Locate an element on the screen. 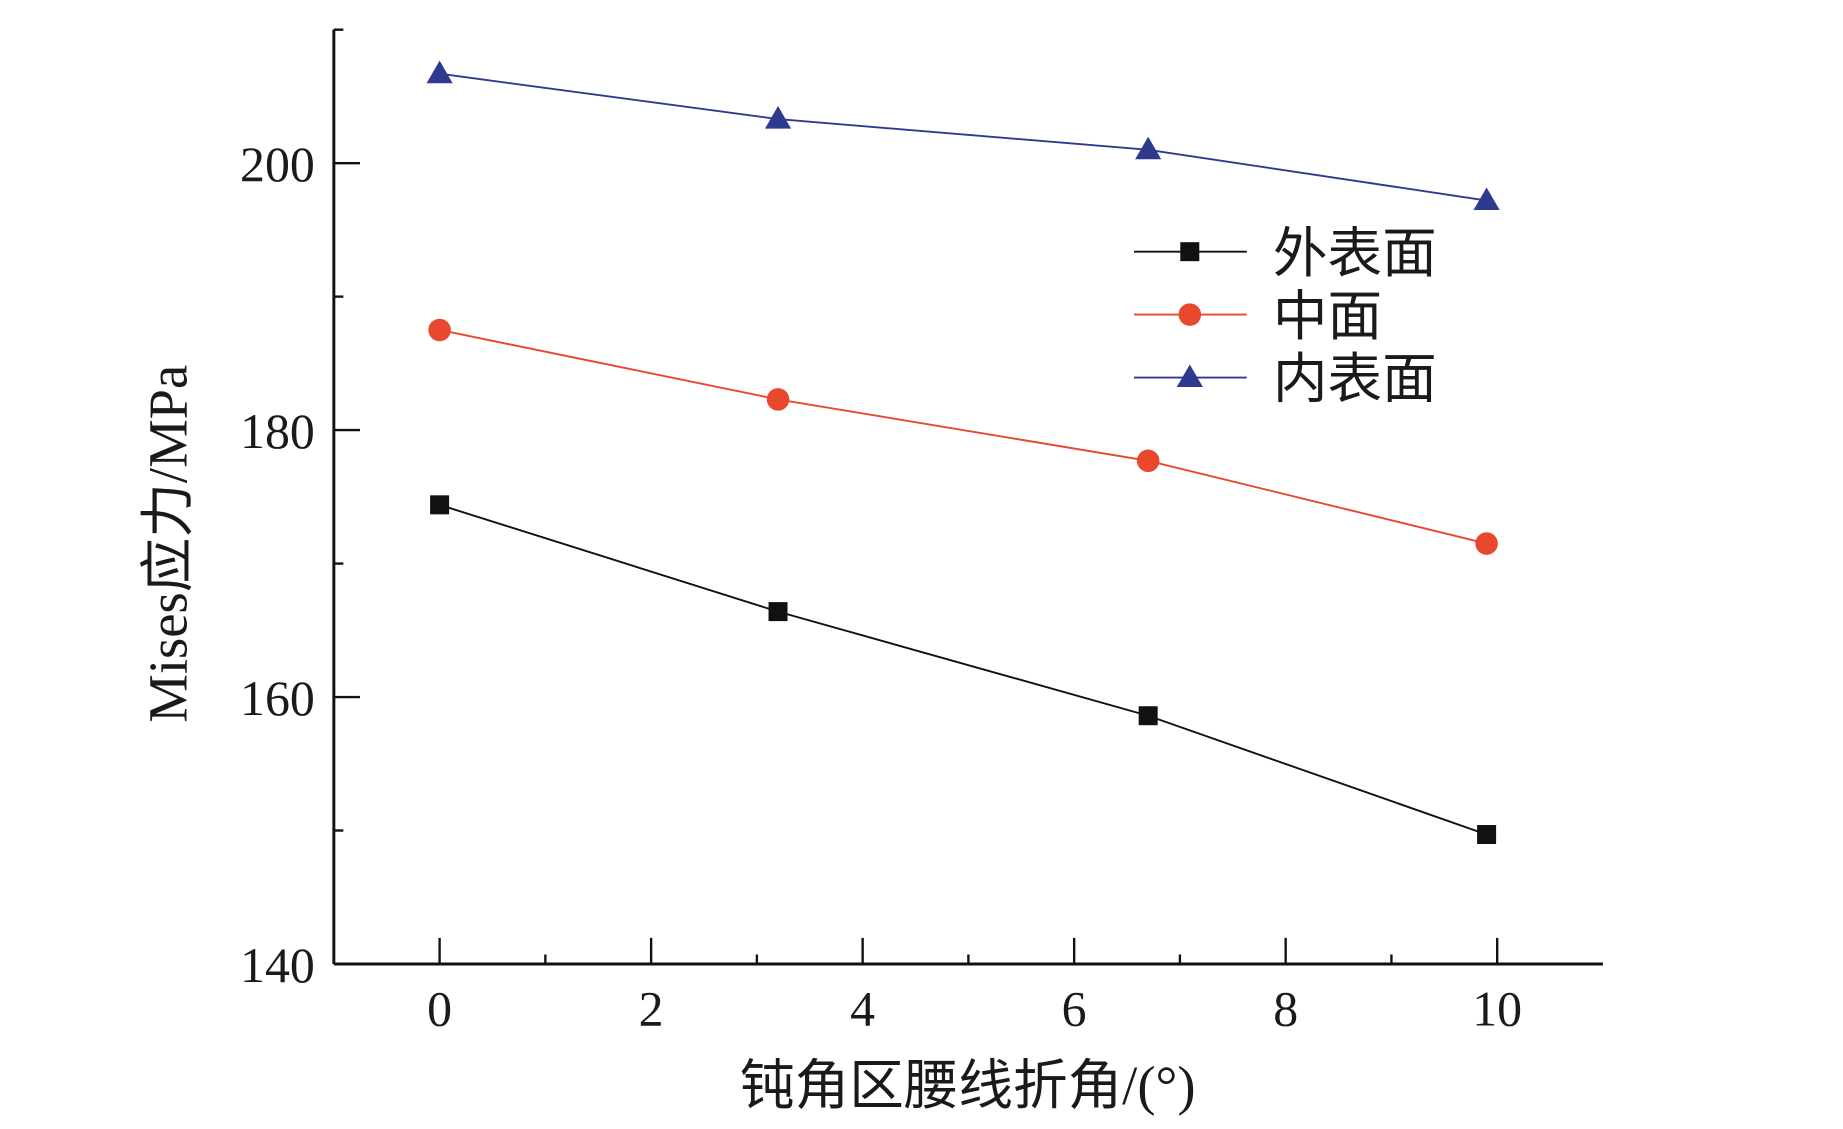 Image resolution: width=1843 pixels, height=1129 pixels. x-tick-label: 2 is located at coordinates (651, 1009).